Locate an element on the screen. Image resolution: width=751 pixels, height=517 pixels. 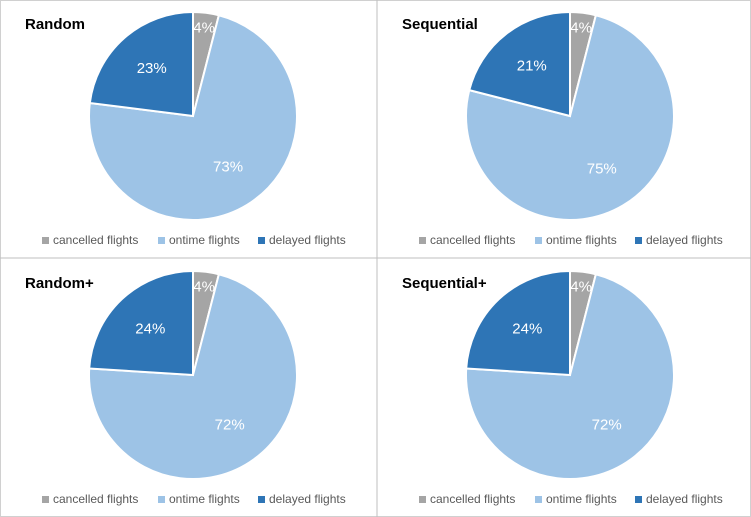
chart-title: Random is located at coordinates (55, 24).